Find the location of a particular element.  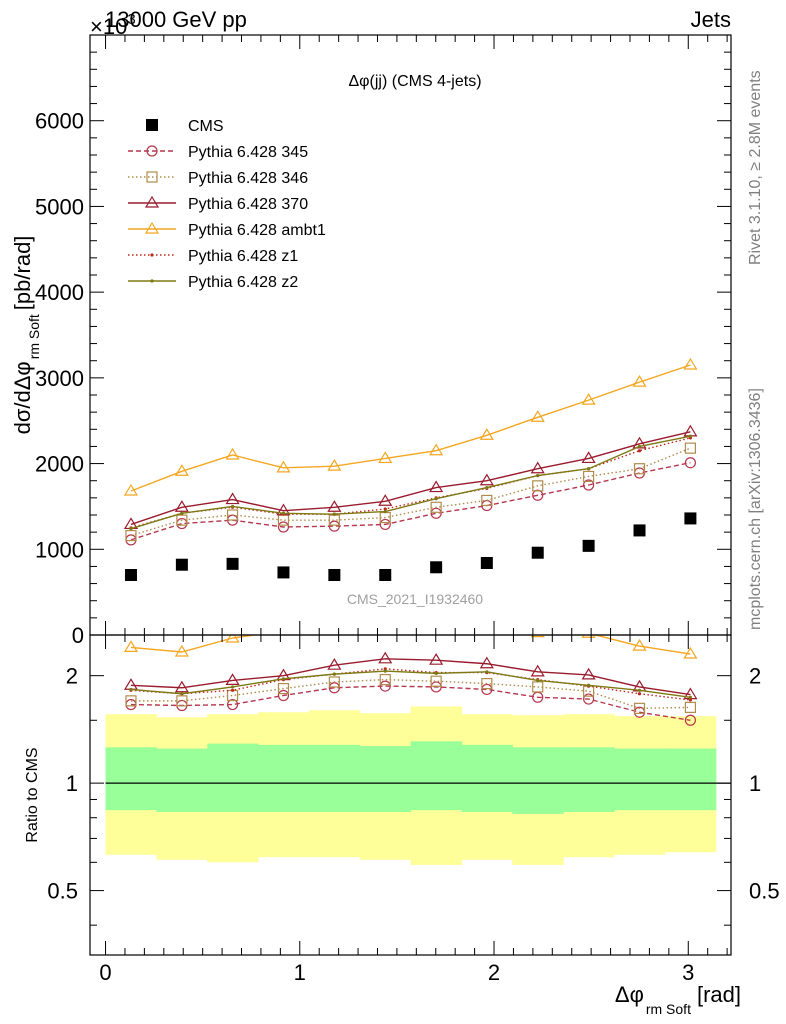

series-pythia-6-428-z1 is located at coordinates (411, 483).